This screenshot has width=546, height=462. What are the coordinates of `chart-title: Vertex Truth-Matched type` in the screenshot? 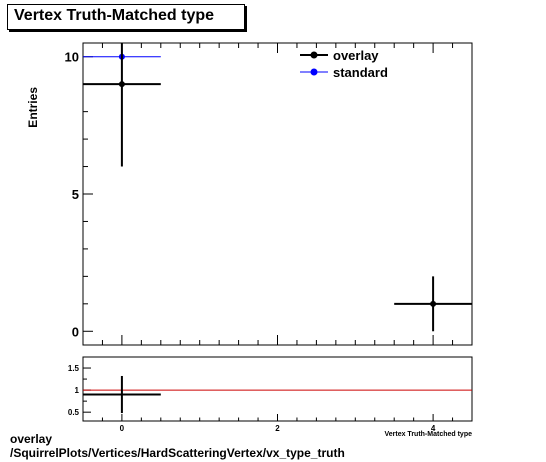 It's located at (114, 15).